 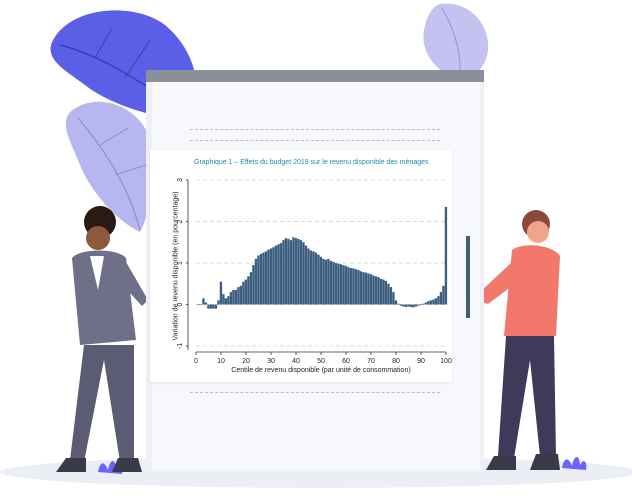 I want to click on x-tick-label: 20, so click(x=246, y=361).